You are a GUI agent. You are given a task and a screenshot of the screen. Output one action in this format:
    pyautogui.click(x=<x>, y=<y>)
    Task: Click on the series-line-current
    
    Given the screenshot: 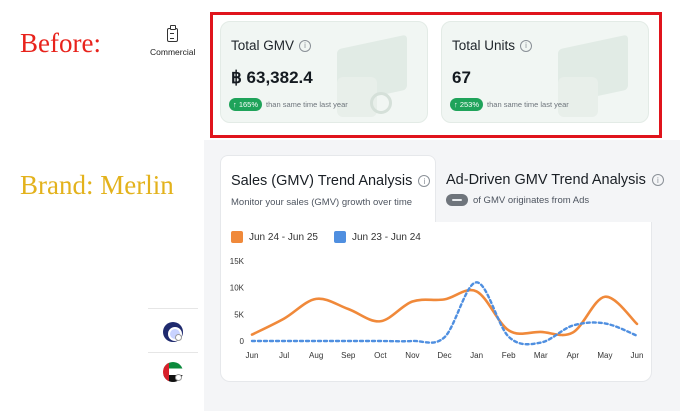 What is the action you would take?
    pyautogui.click(x=444, y=312)
    